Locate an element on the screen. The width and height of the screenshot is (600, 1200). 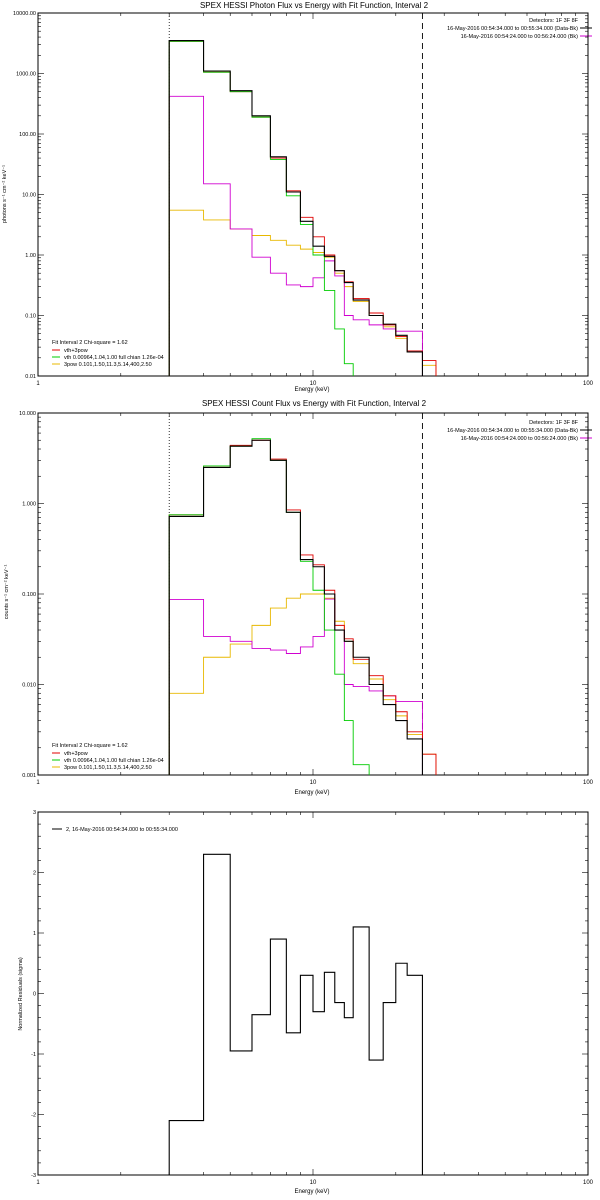
photon-x-tick-label: 100 is located at coordinates (588, 384).